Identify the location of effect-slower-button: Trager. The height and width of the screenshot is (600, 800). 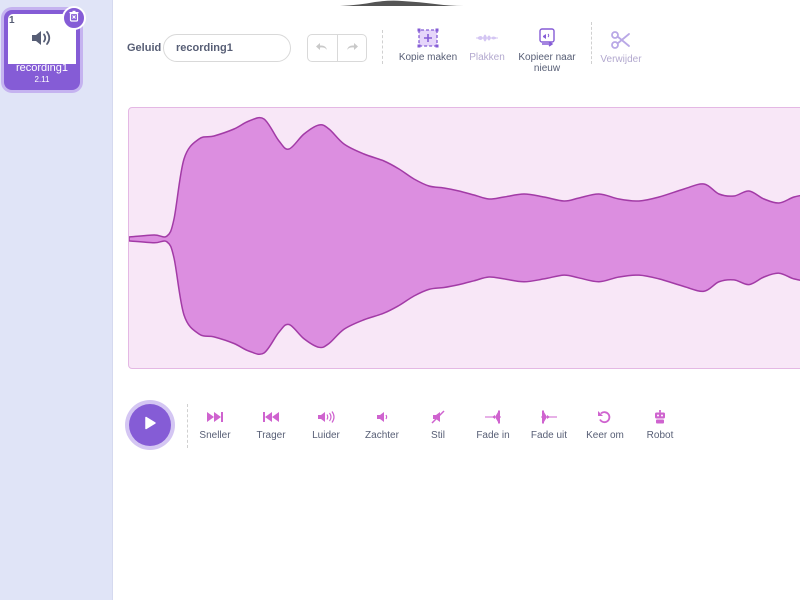
(271, 425).